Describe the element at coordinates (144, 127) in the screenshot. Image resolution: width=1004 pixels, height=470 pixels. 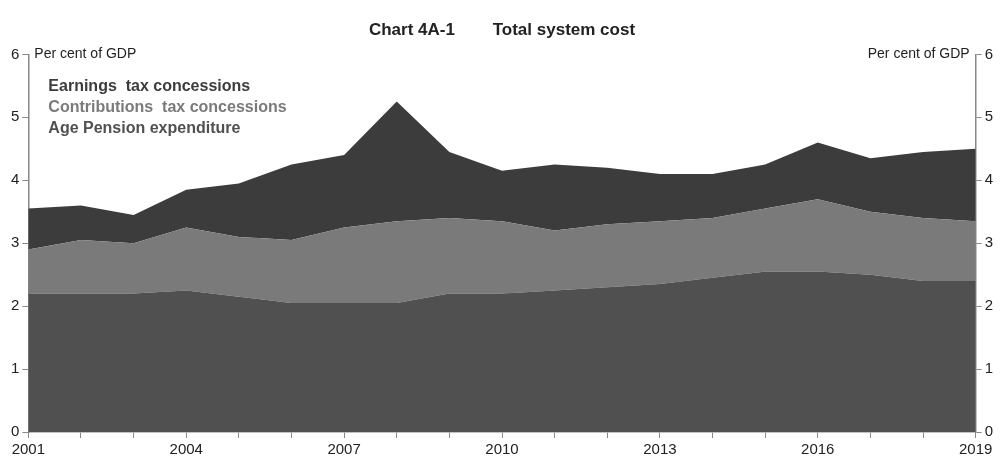
I see `text: Age Pension expenditure` at that location.